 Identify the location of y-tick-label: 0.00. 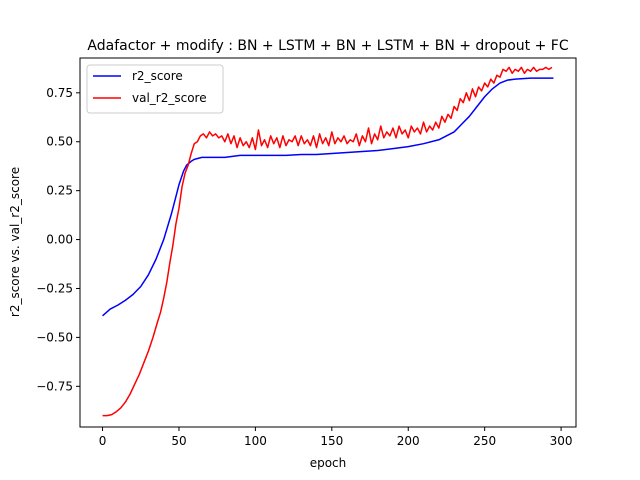
(59, 240).